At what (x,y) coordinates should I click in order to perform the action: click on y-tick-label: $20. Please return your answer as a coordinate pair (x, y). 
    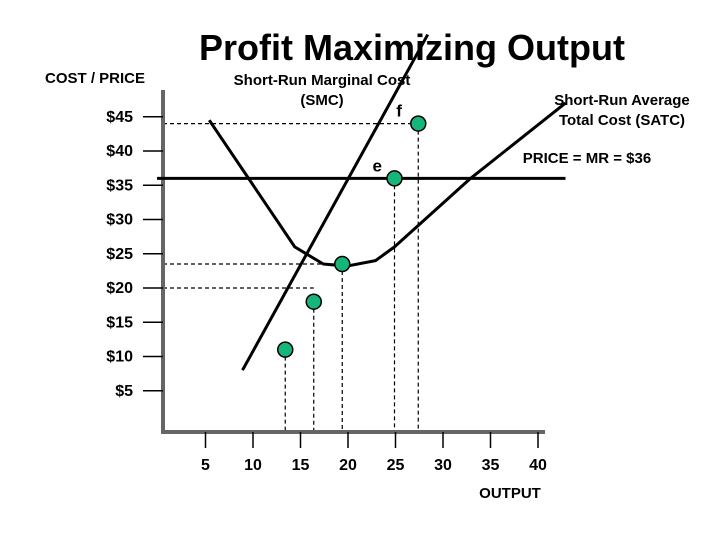
    Looking at the image, I should click on (119, 288).